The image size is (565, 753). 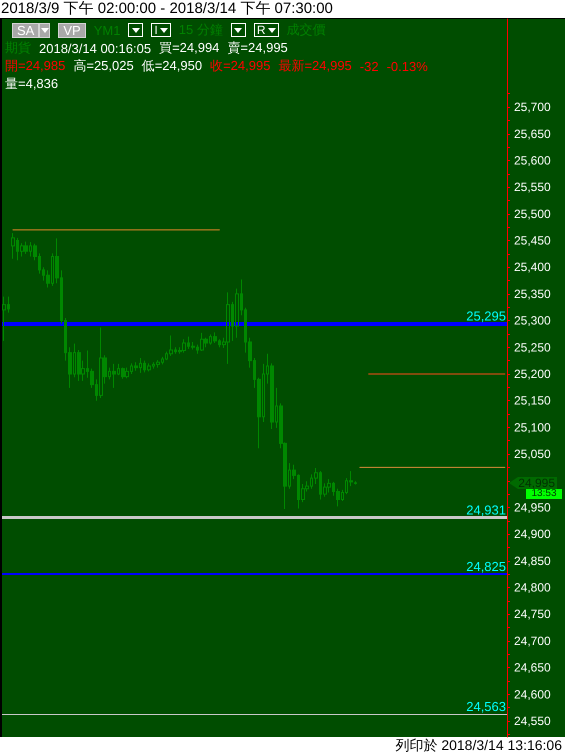 What do you see at coordinates (486, 316) in the screenshot?
I see `ref-line-label: 25,295` at bounding box center [486, 316].